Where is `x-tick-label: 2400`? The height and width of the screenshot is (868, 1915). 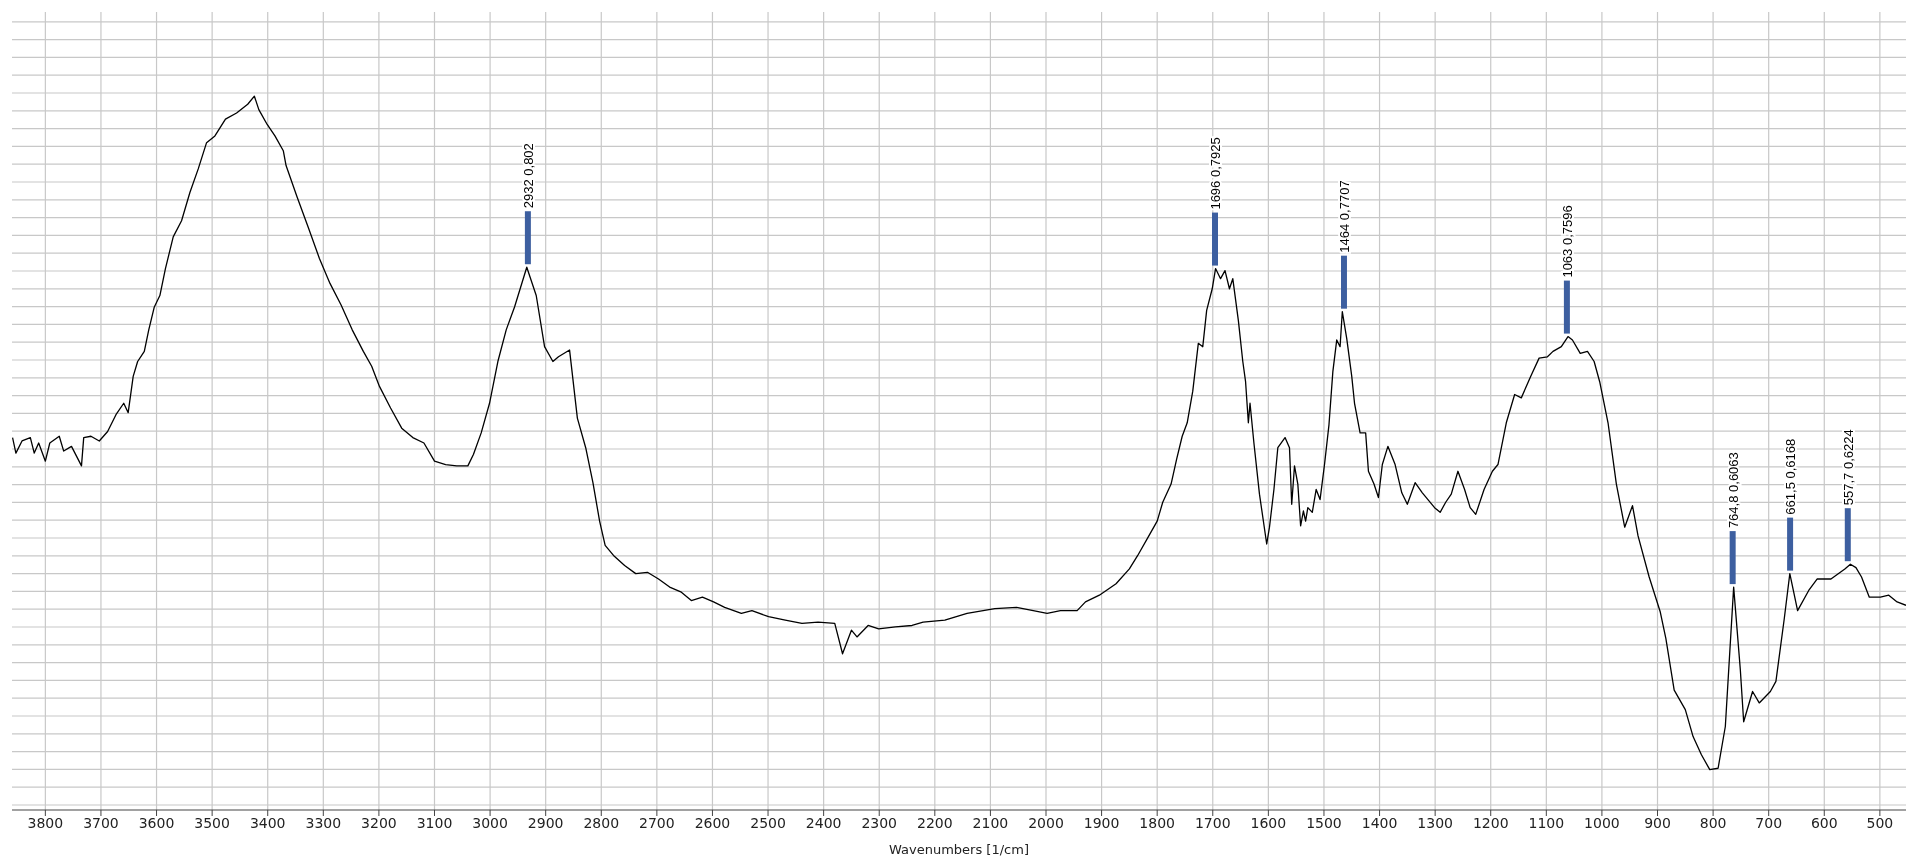 x-tick-label: 2400 is located at coordinates (823, 822).